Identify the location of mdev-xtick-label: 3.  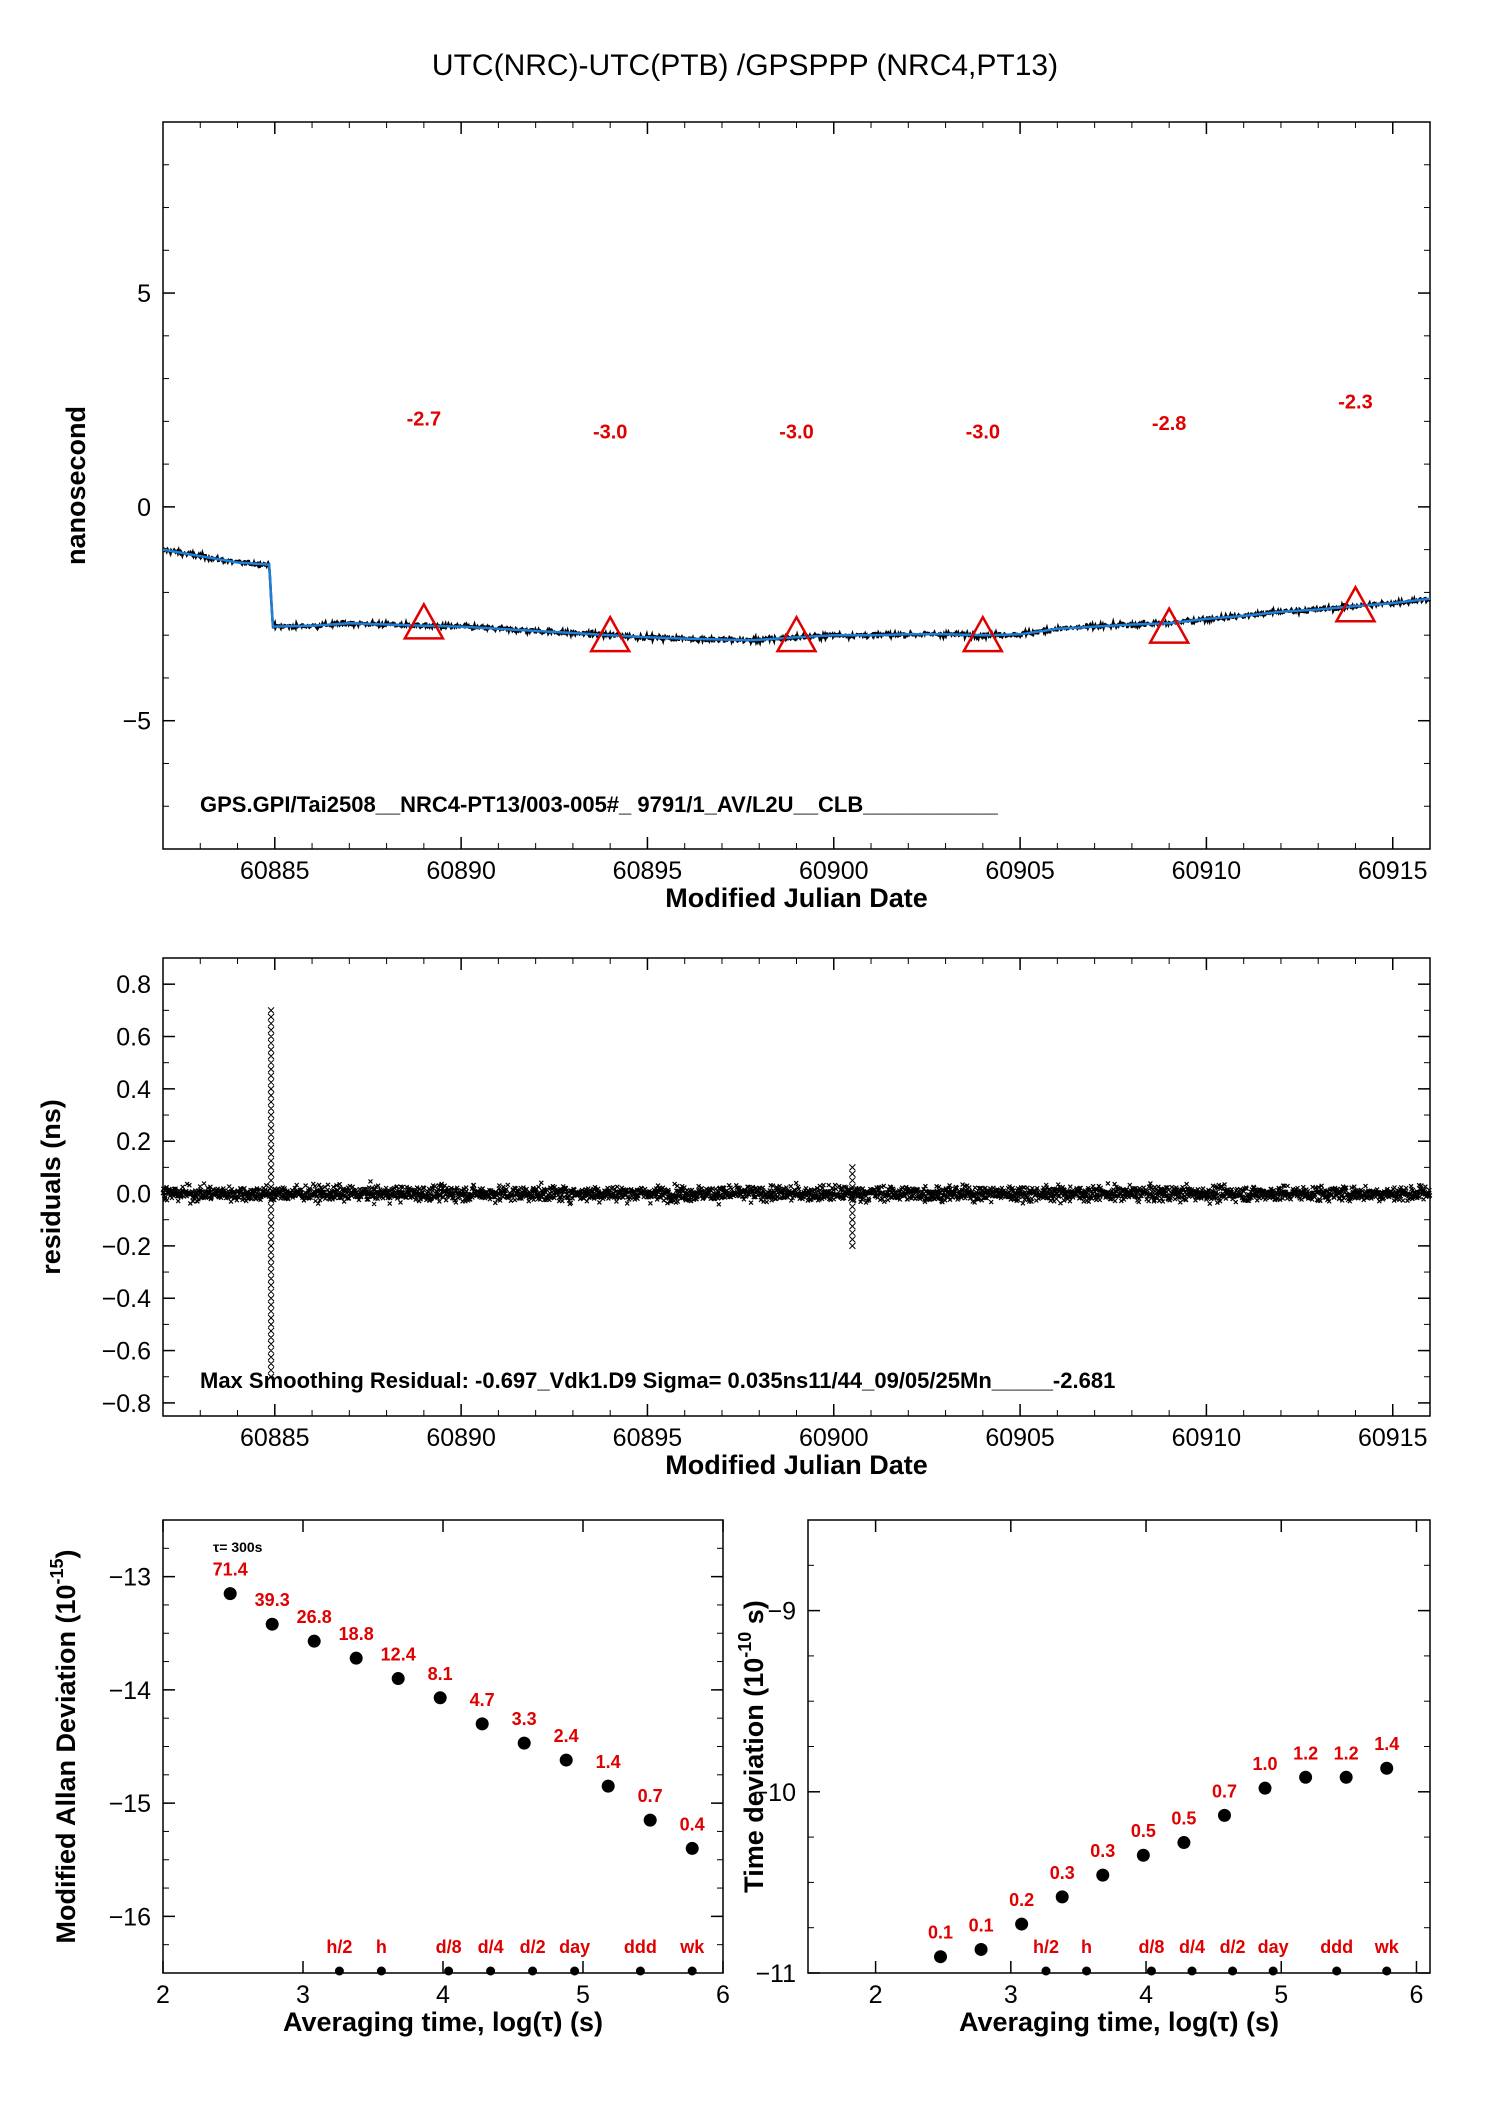
(303, 1995).